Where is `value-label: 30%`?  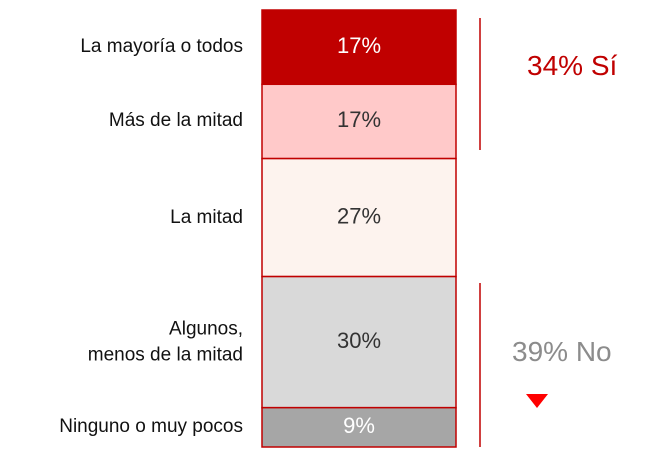 value-label: 30% is located at coordinates (359, 340).